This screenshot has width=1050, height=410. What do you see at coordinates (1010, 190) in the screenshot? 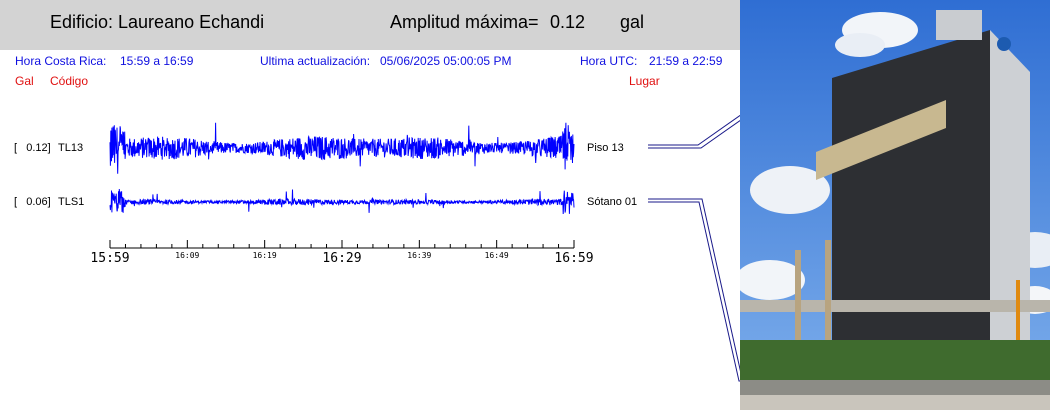
I see `building-east-face` at bounding box center [1010, 190].